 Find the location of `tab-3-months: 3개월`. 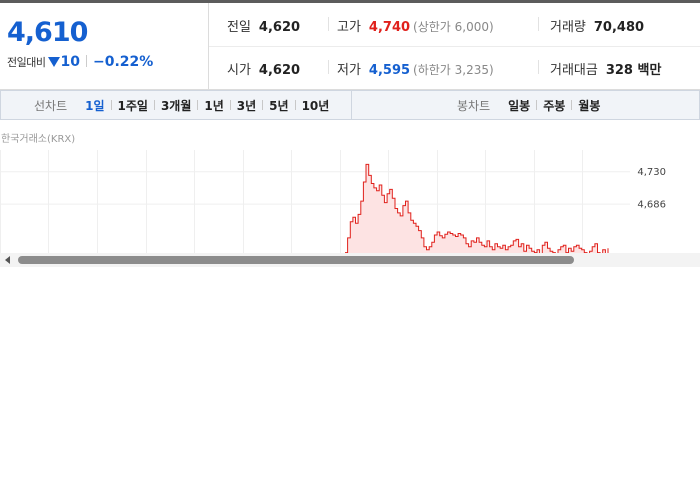

tab-3-months: 3개월 is located at coordinates (176, 105).